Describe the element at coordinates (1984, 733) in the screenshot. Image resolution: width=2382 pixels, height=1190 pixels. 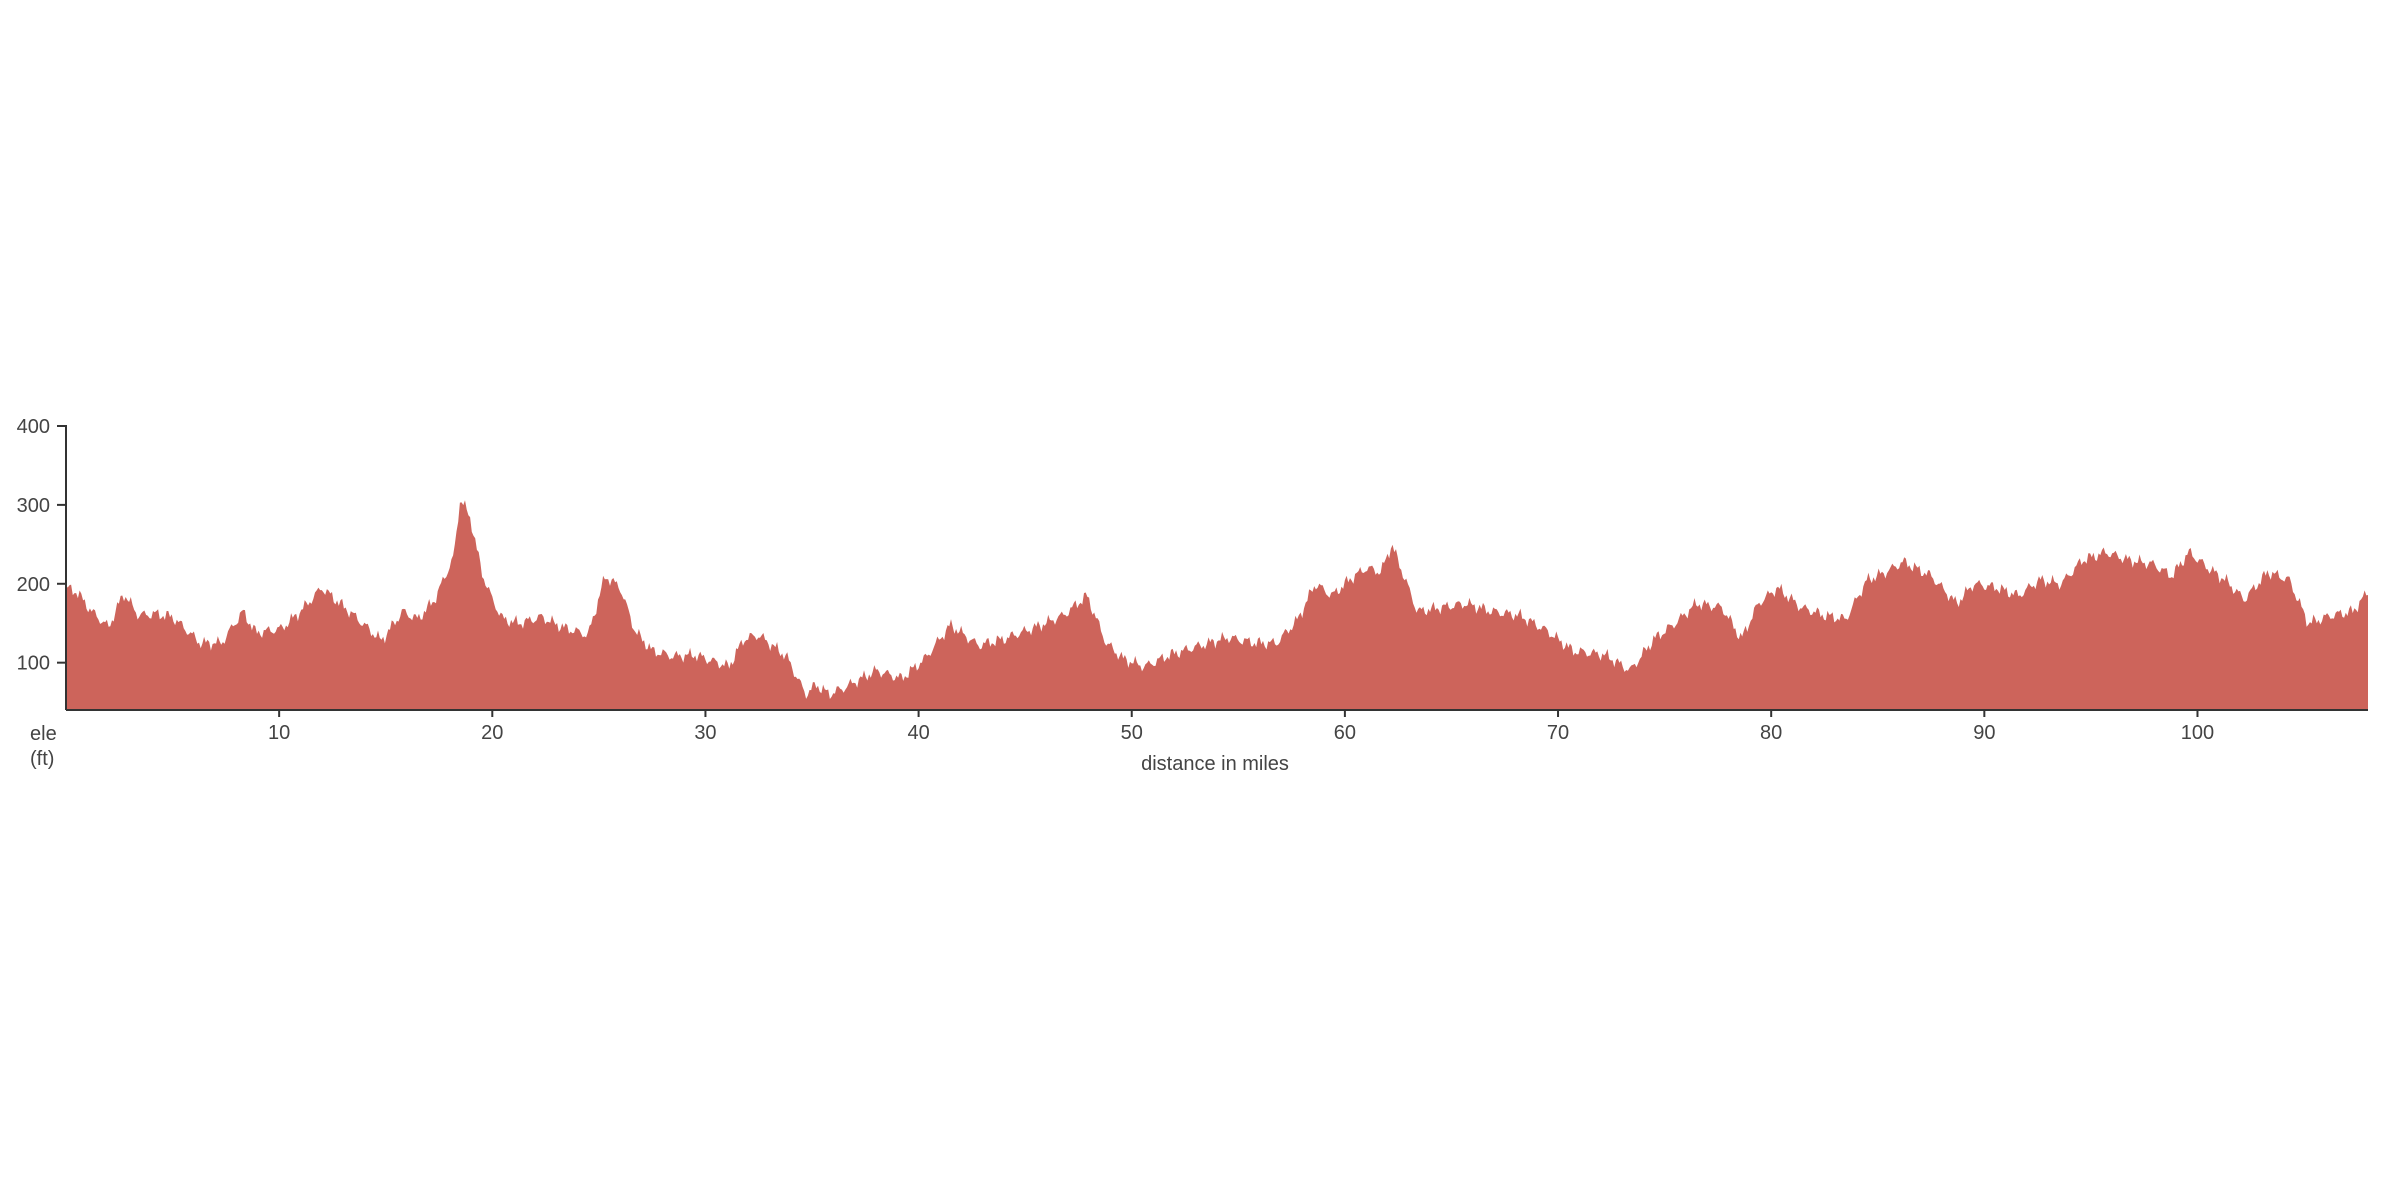
I see `x-tick-label-90: 90` at that location.